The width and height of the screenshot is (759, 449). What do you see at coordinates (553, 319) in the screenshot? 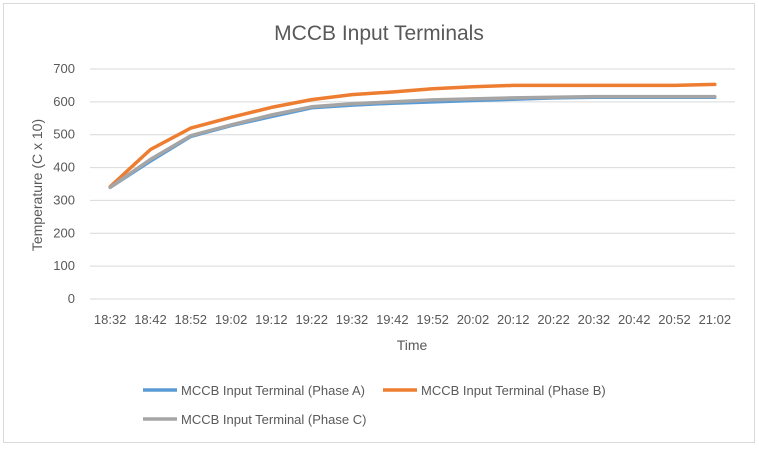
I see `x-tick-label: 20:22` at bounding box center [553, 319].